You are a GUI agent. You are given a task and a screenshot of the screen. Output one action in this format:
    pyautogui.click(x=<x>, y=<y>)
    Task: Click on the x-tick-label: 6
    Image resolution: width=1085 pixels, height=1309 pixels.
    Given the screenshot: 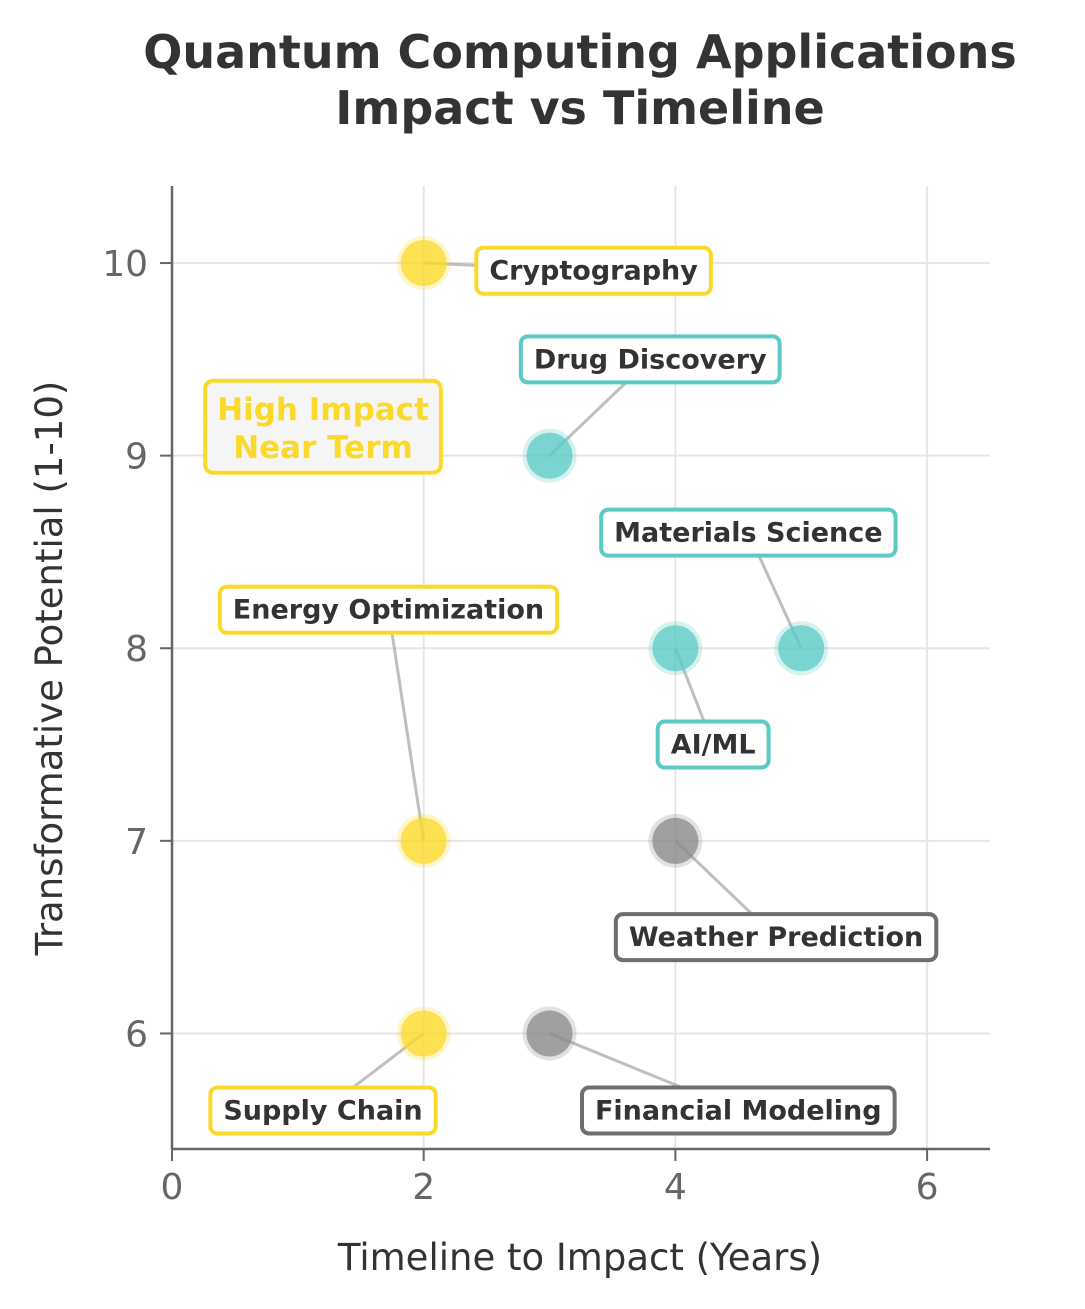 What is the action you would take?
    pyautogui.click(x=927, y=1187)
    